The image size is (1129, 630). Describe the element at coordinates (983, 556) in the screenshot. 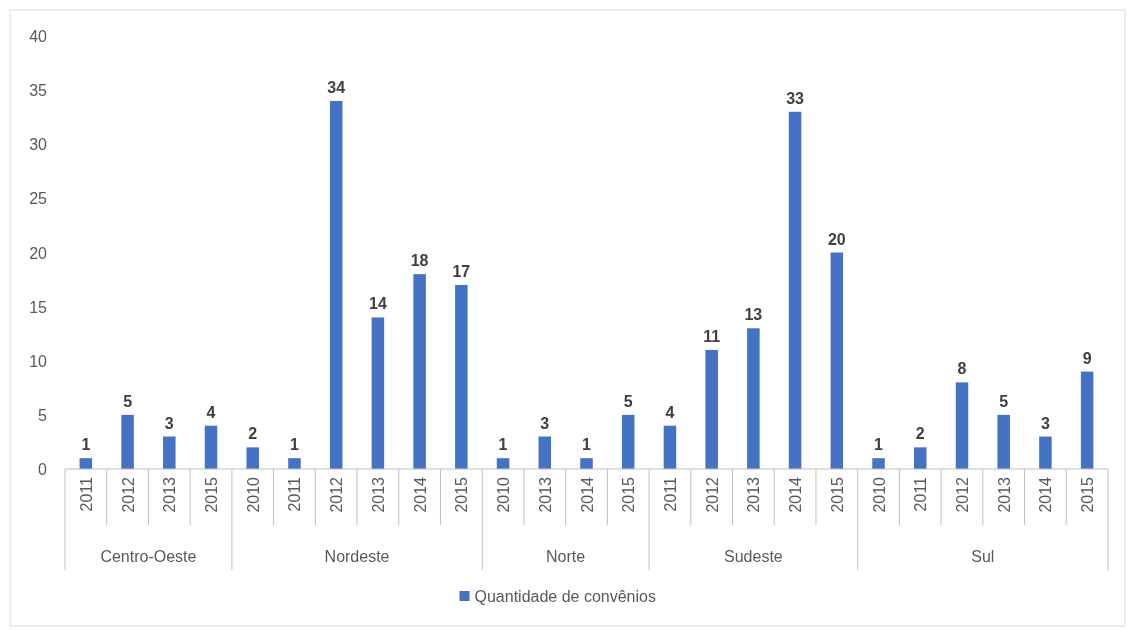

I see `text: Sul` at that location.